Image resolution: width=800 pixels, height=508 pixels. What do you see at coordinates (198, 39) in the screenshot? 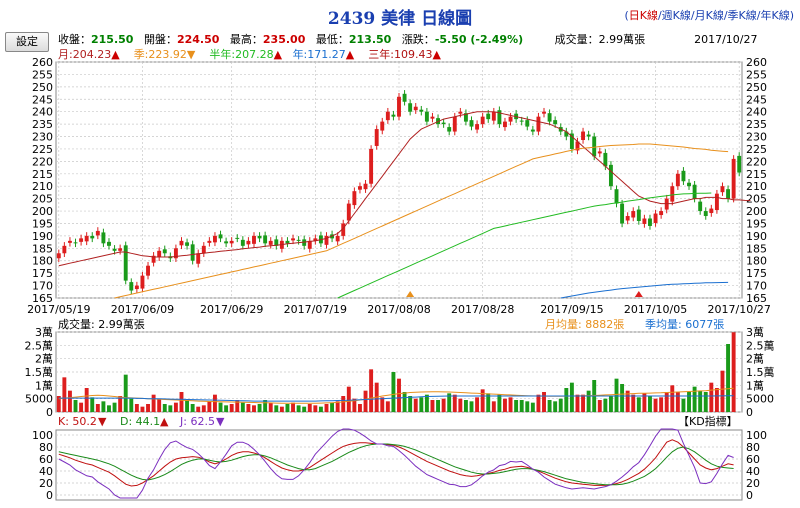
I see `open-value: 224.50` at bounding box center [198, 39].